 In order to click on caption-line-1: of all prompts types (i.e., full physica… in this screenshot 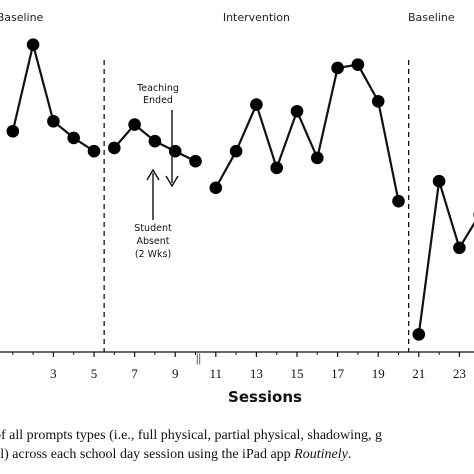, I will do `click(191, 435)`.